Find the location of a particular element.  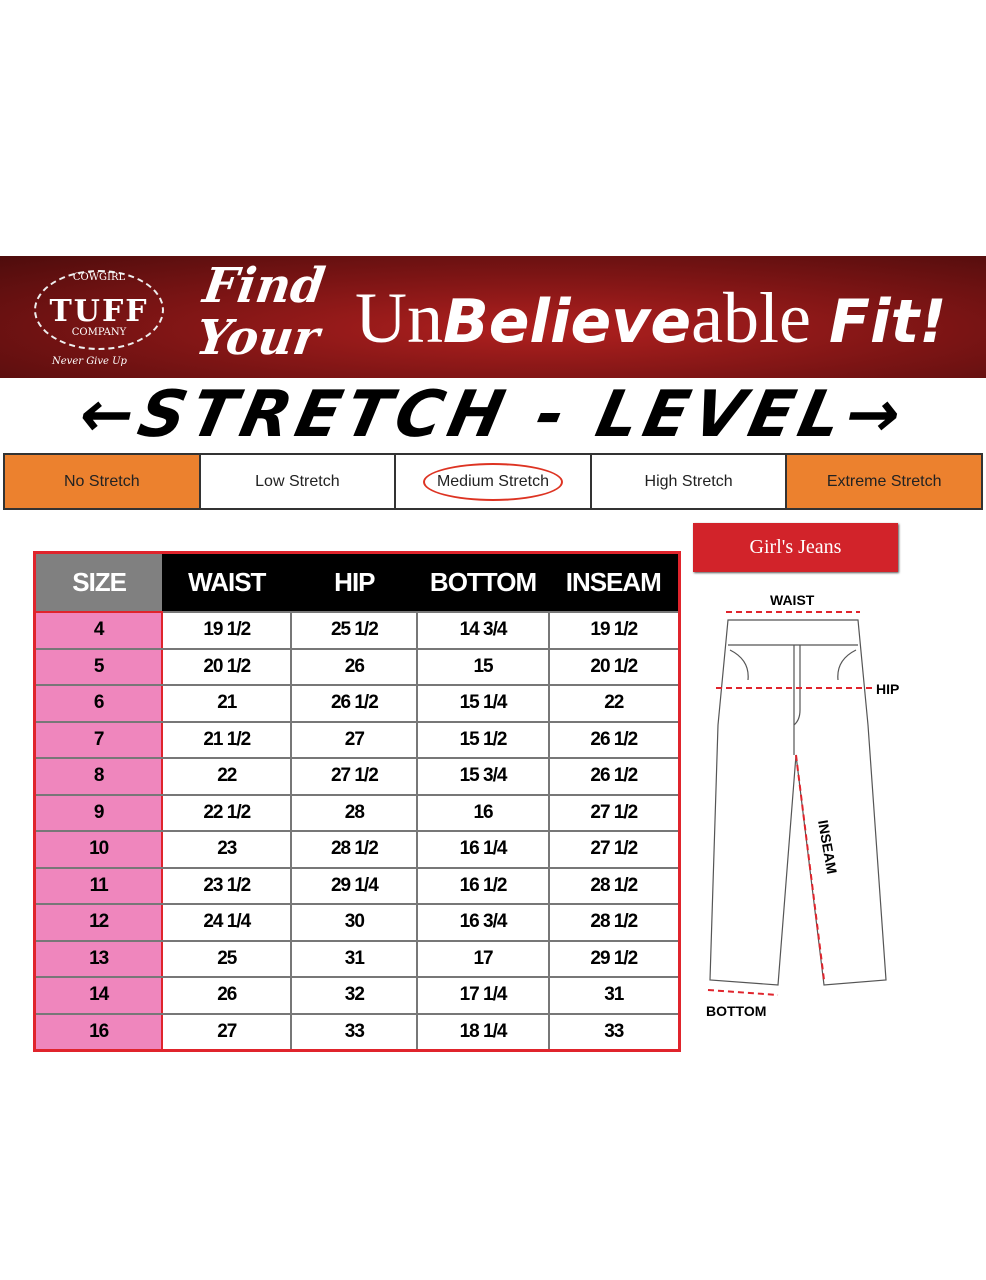

size-cell: 10 is located at coordinates (98, 849).